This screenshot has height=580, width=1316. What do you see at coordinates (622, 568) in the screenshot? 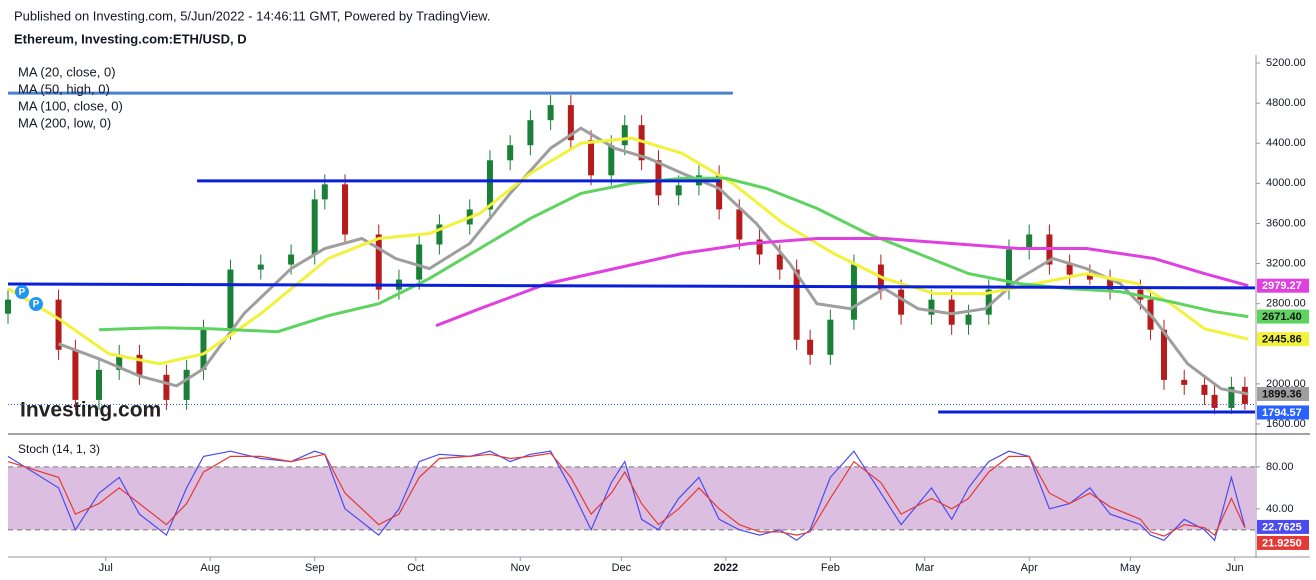
I see `x-tick-label: Dec` at bounding box center [622, 568].